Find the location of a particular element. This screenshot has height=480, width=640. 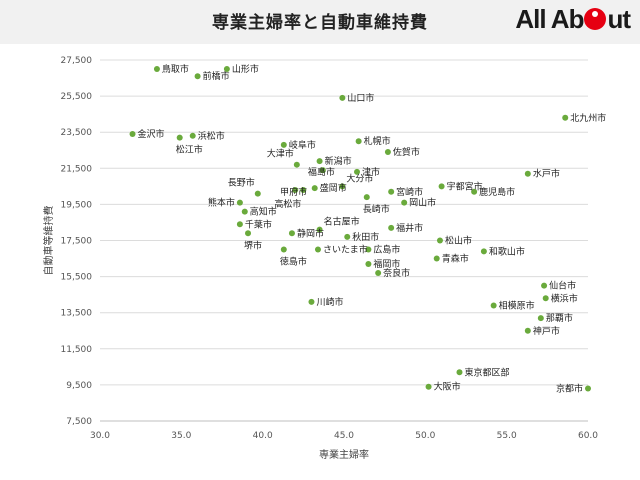

point-label: 長崎市 is located at coordinates (376, 209).